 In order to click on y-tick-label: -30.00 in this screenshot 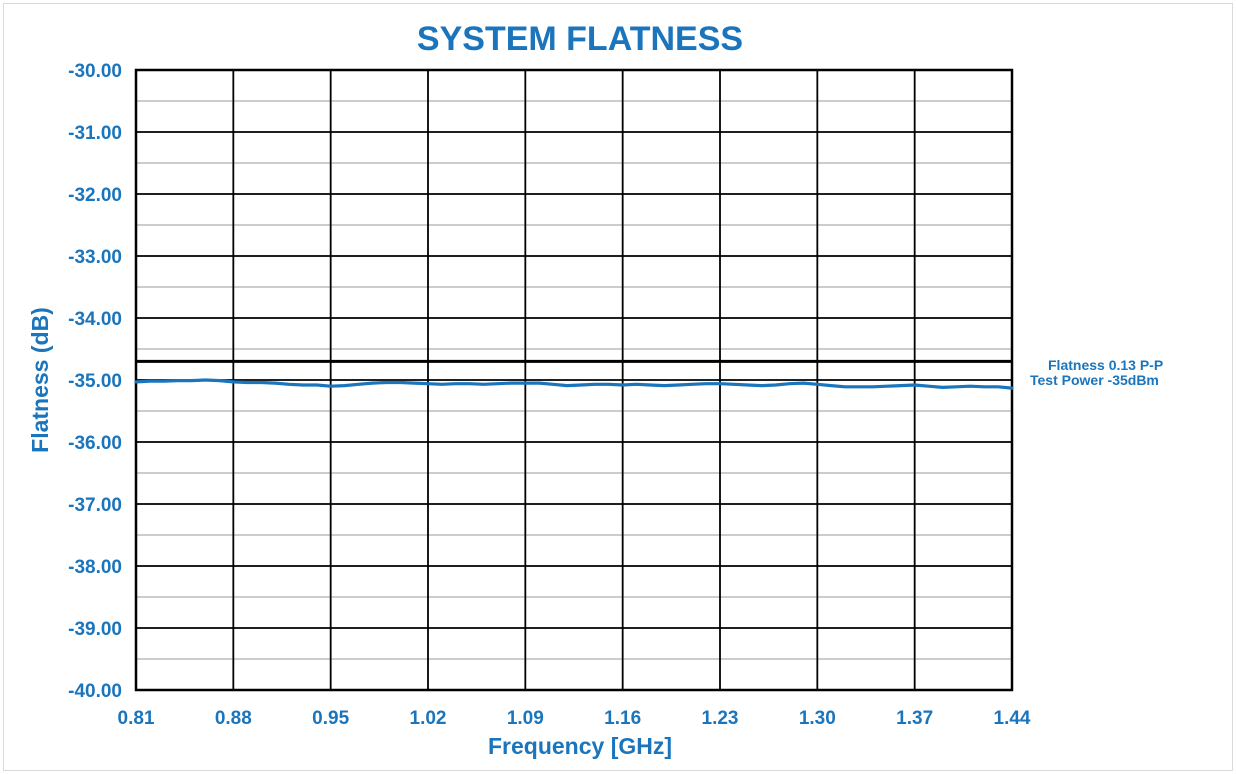, I will do `click(95, 71)`.